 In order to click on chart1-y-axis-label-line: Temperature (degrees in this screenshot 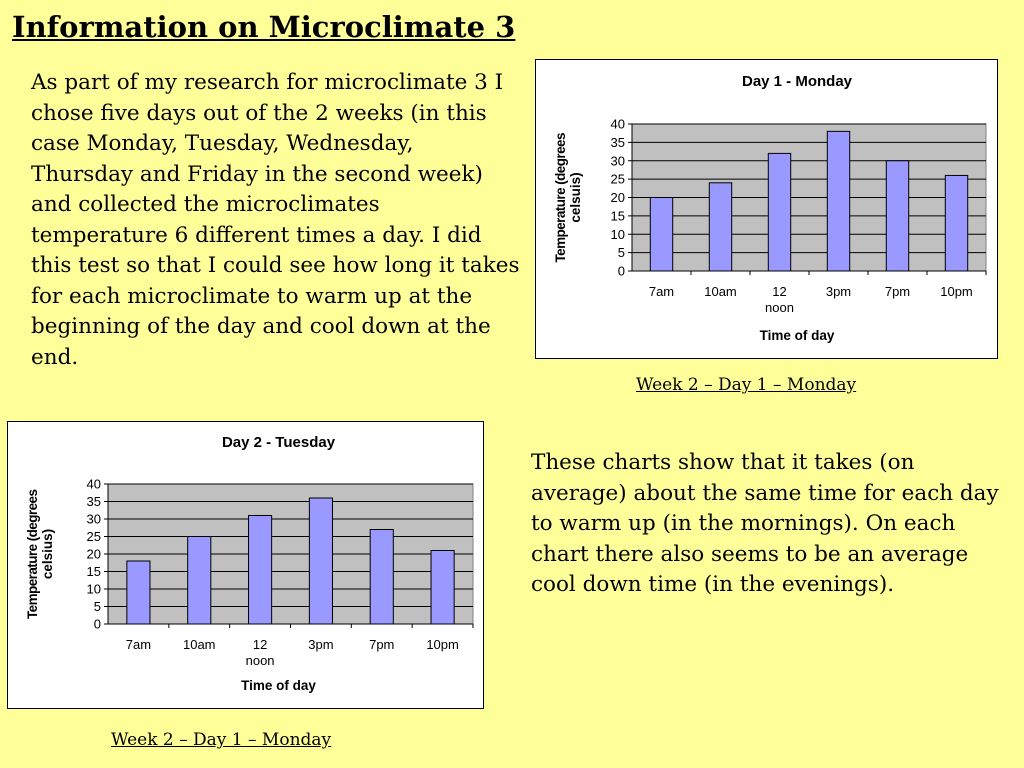, I will do `click(560, 198)`.